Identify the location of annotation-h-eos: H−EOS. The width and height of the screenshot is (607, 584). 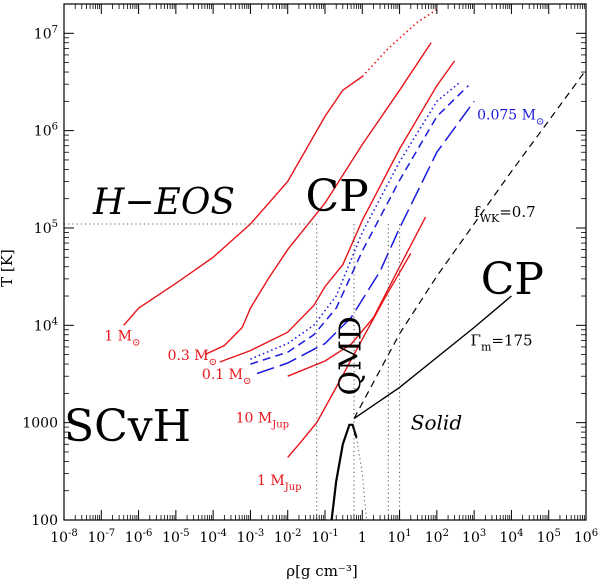
(163, 202).